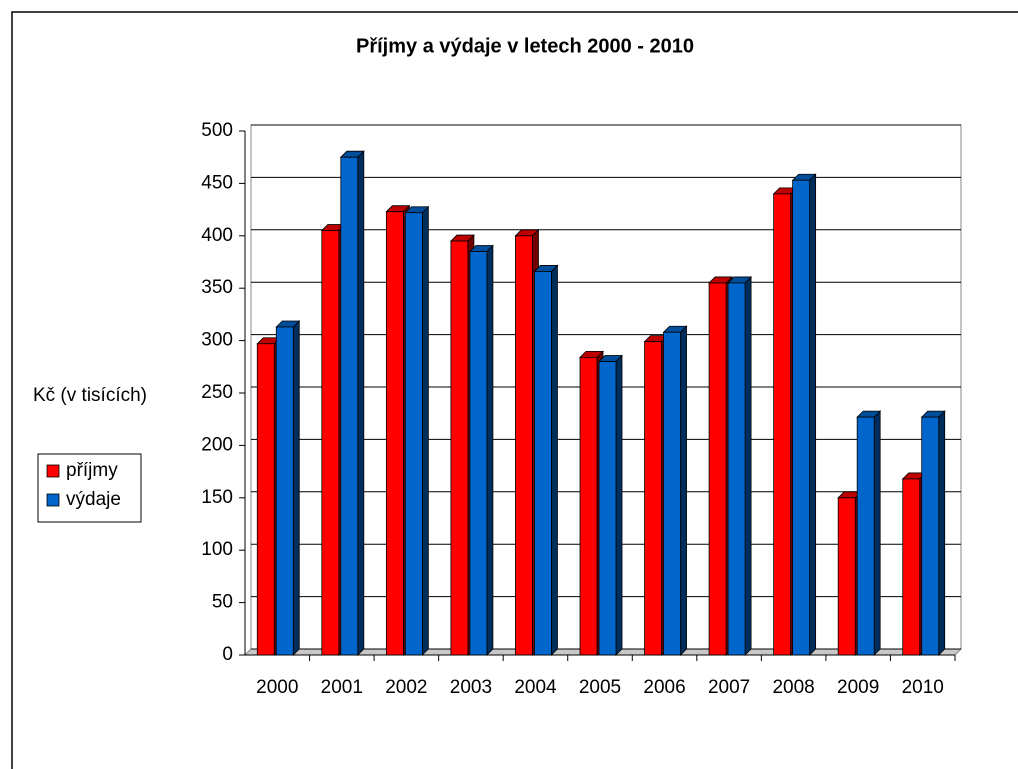 This screenshot has width=1018, height=769. Describe the element at coordinates (222, 602) in the screenshot. I see `y-tick-label: 50` at that location.